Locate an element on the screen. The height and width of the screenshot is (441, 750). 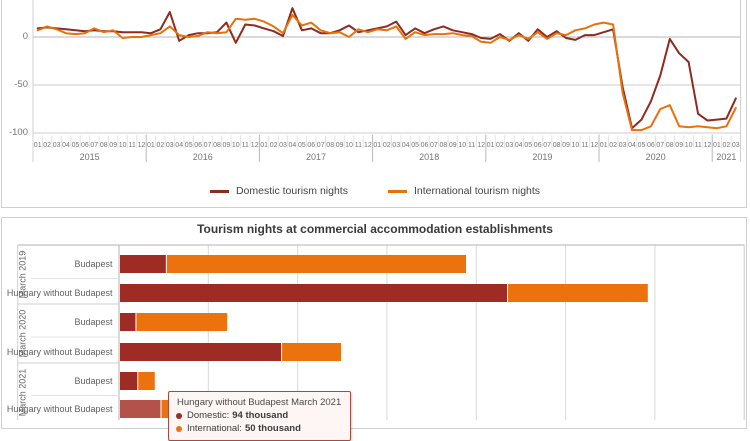
y-axis-tick: -100 is located at coordinates (18, 132).